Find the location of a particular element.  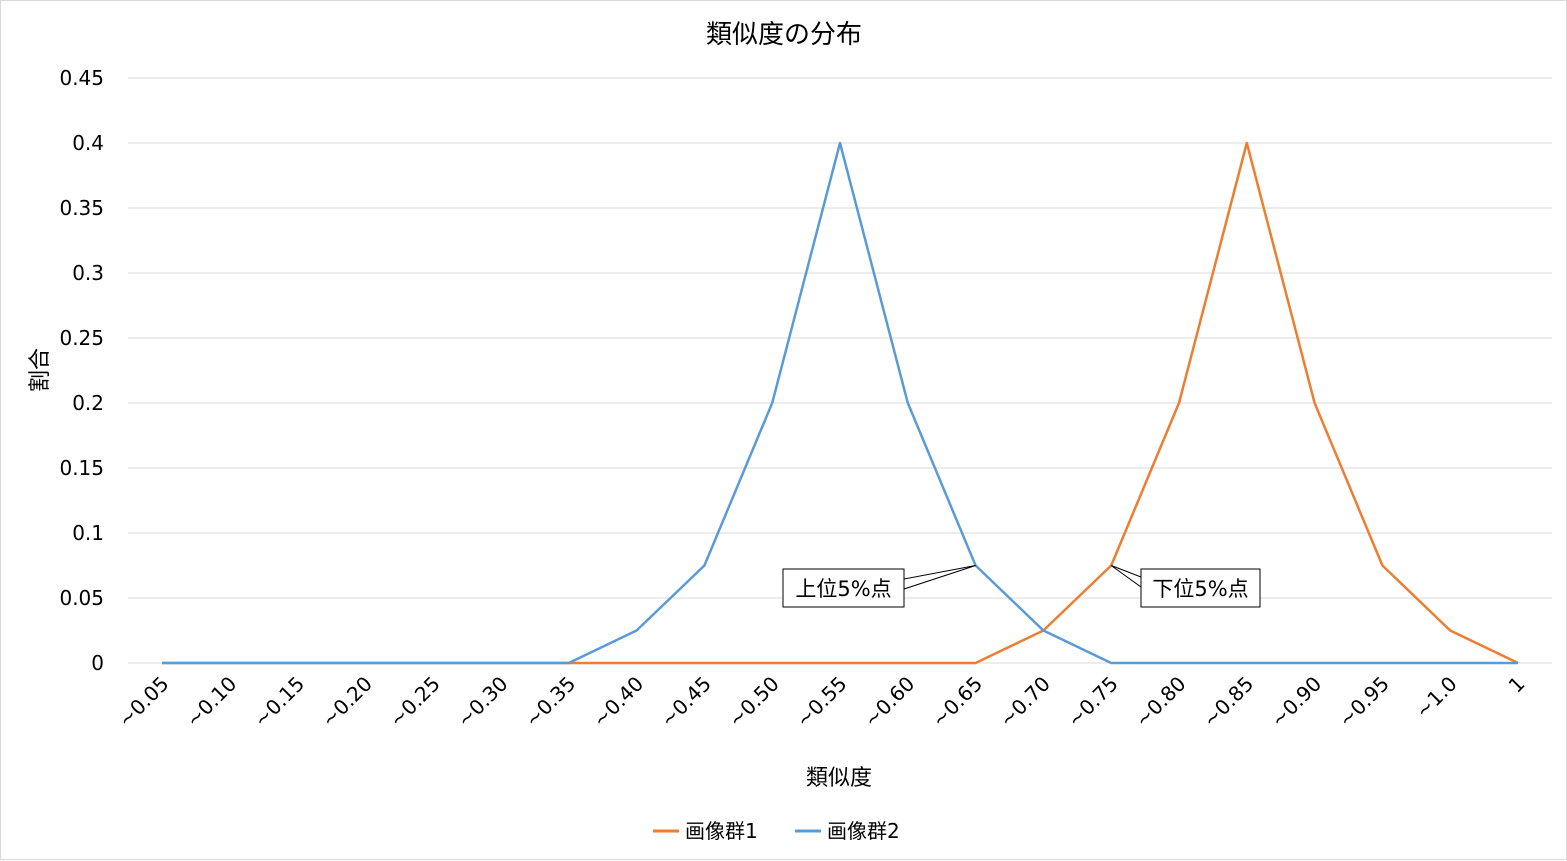

x-tick-label: ~0.15 is located at coordinates (279, 702).